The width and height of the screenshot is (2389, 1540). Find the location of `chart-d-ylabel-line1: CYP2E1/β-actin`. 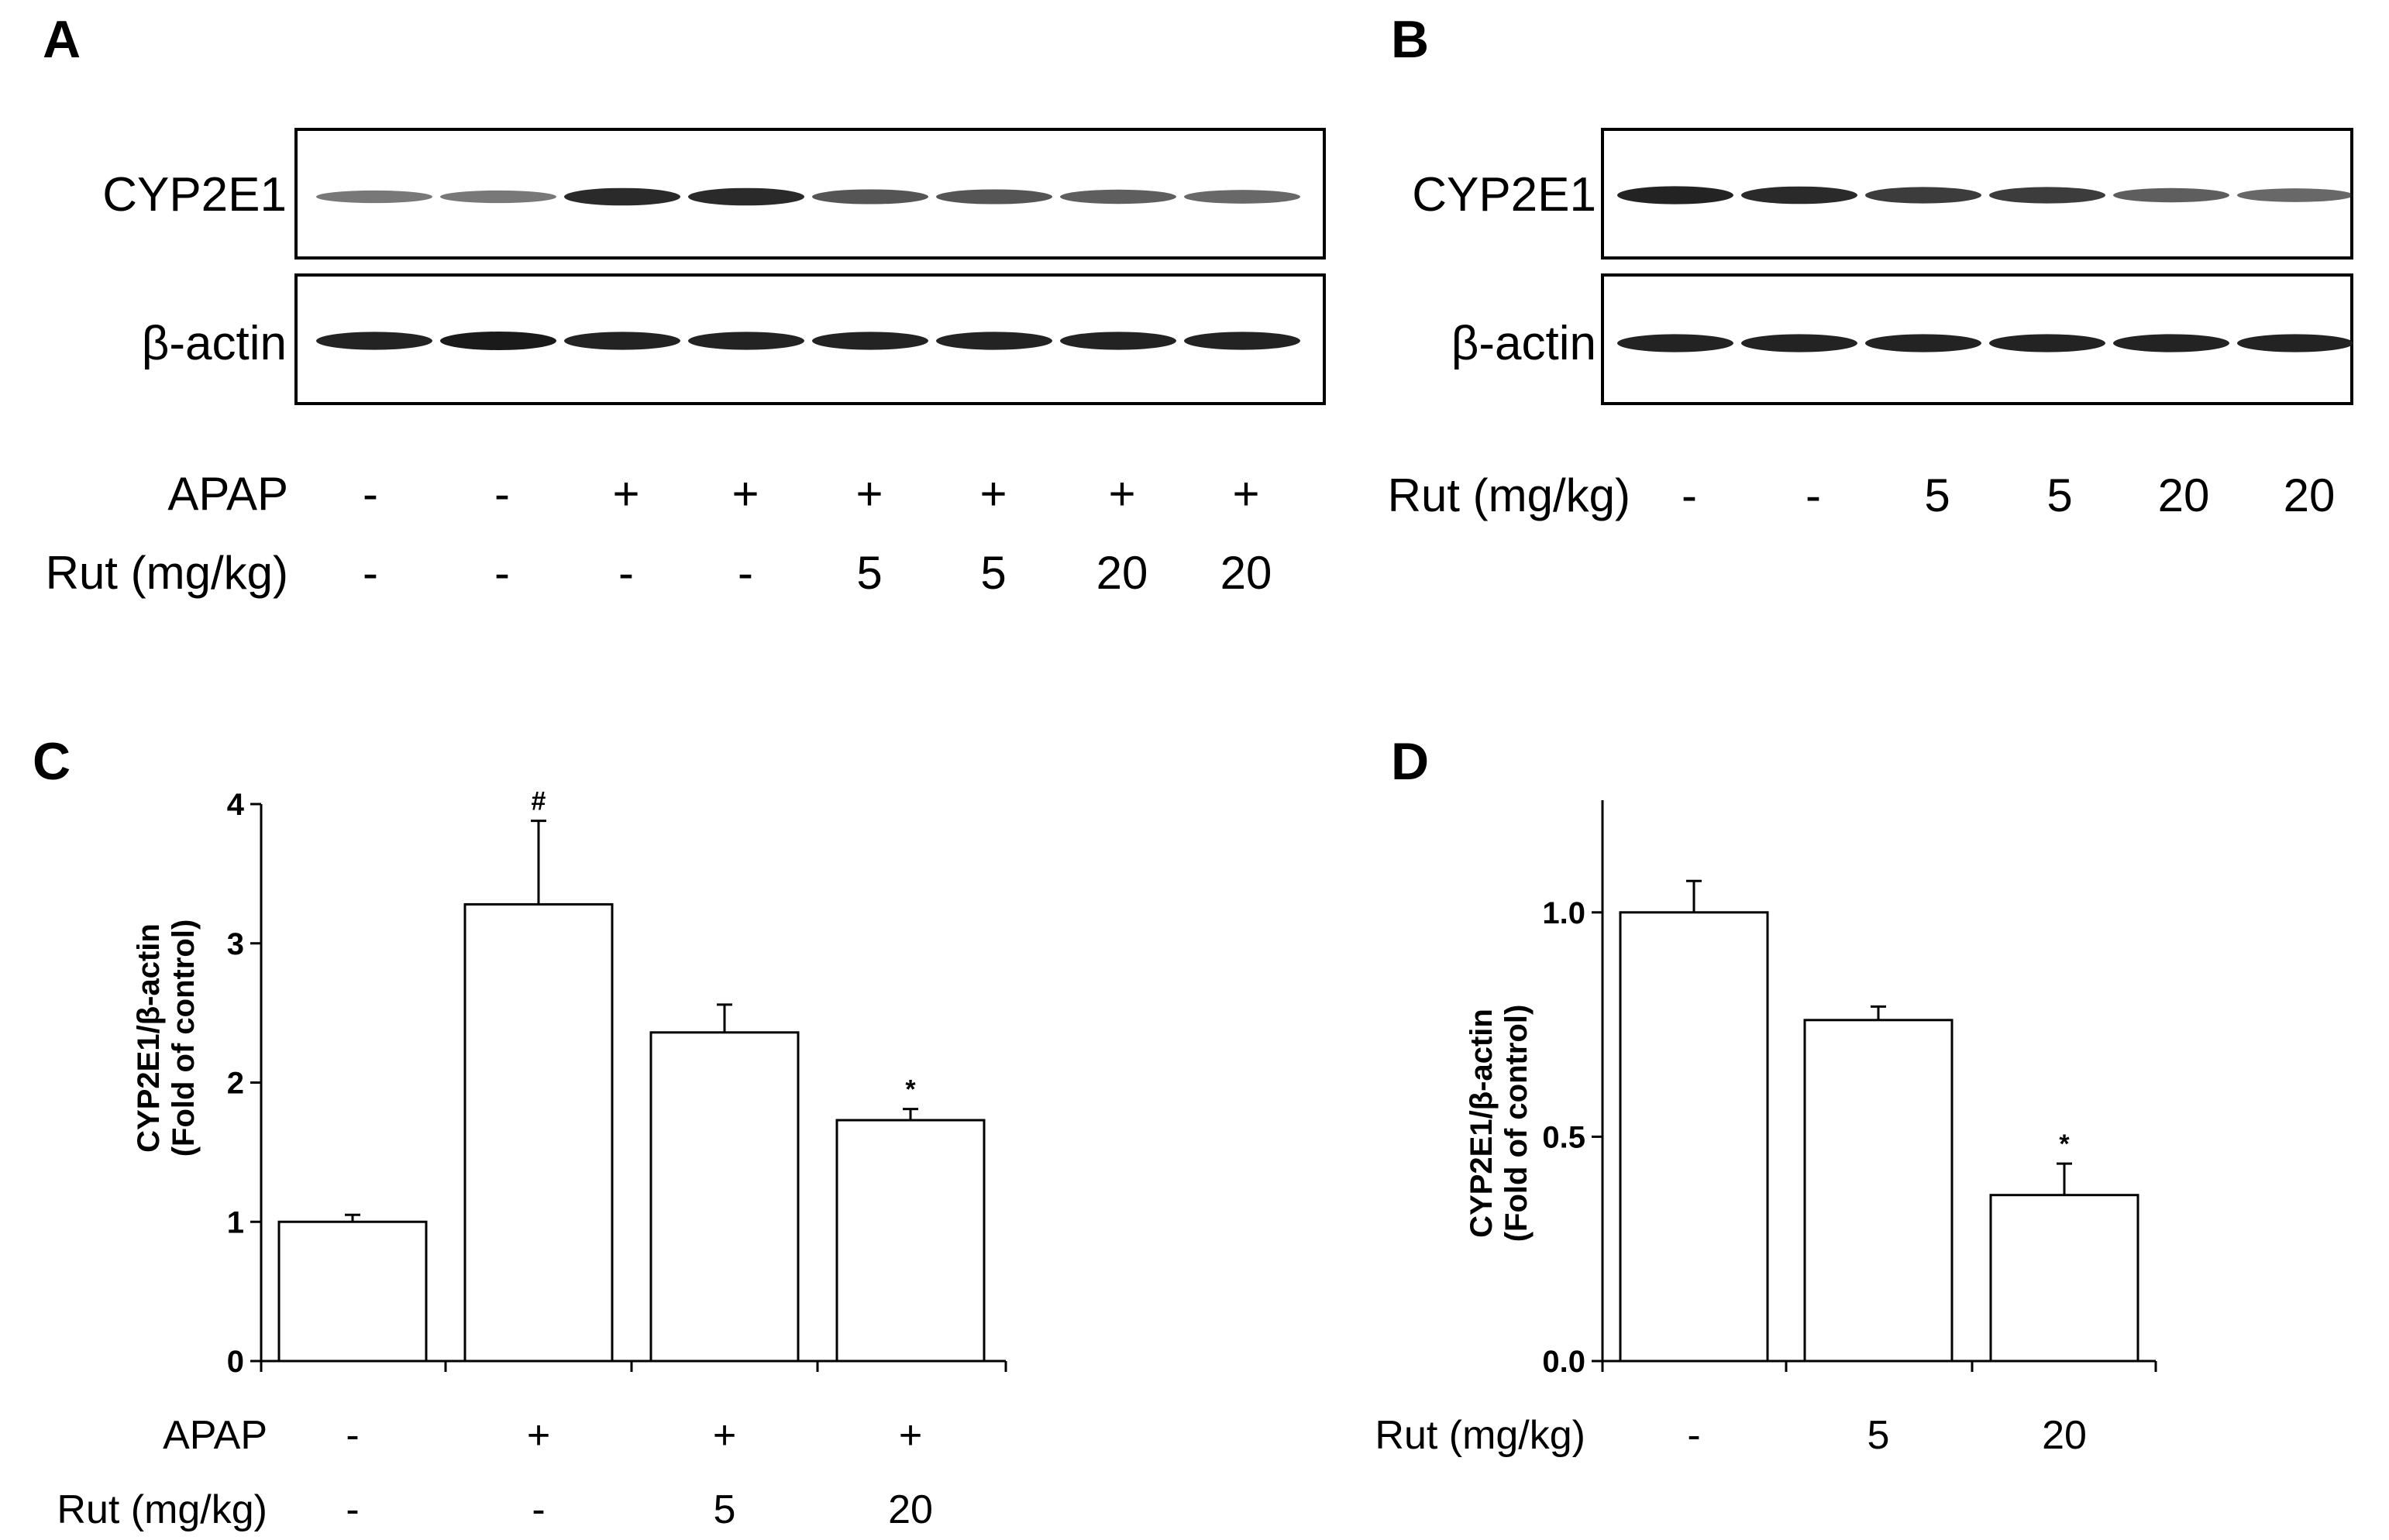

chart-d-ylabel-line1: CYP2E1/β-actin is located at coordinates (1482, 1123).